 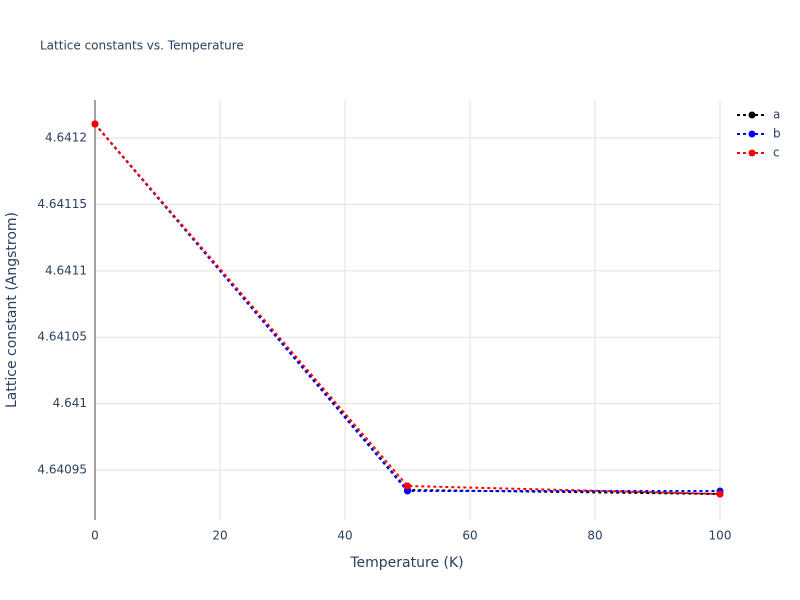 What do you see at coordinates (142, 46) in the screenshot?
I see `chart-title: Lattice constants vs. Temperature` at bounding box center [142, 46].